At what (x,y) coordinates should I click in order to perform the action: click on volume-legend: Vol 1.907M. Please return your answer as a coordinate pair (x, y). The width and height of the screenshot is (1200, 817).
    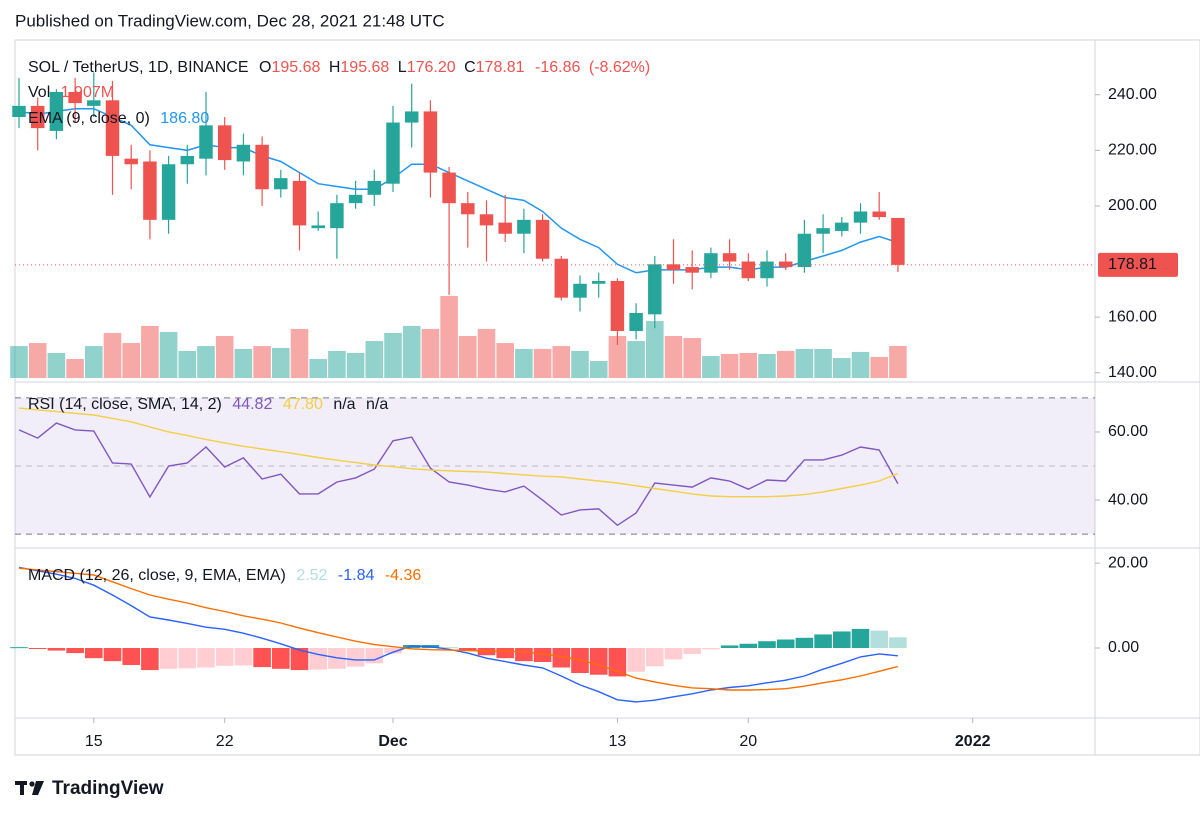
    Looking at the image, I should click on (71, 92).